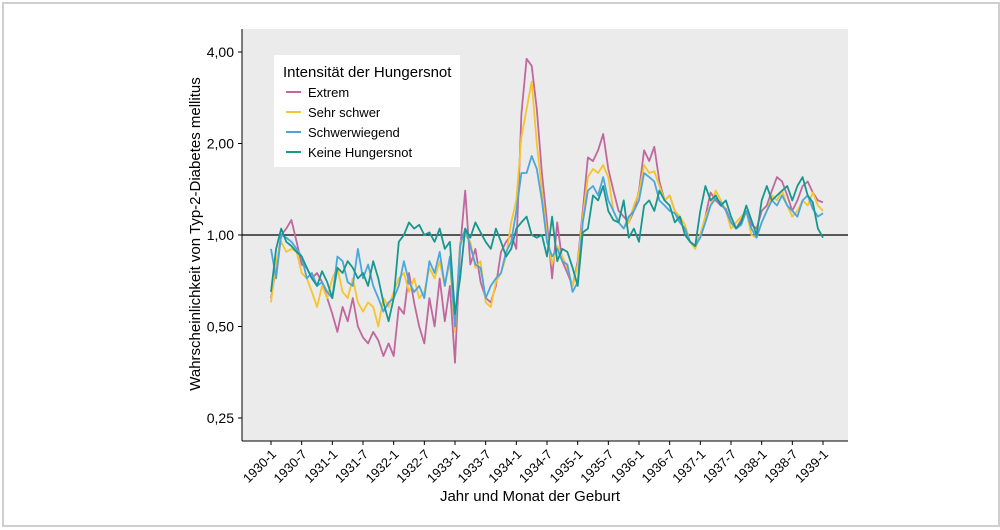 The image size is (1000, 530). I want to click on x-tick-label: 1935-1, so click(566, 466).